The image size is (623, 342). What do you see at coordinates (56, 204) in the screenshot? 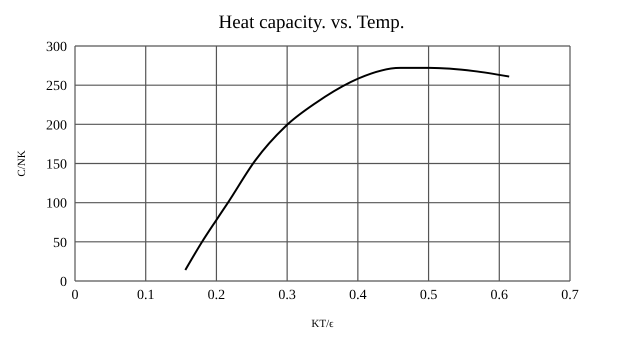
I see `y-tick-label: 100` at bounding box center [56, 204].